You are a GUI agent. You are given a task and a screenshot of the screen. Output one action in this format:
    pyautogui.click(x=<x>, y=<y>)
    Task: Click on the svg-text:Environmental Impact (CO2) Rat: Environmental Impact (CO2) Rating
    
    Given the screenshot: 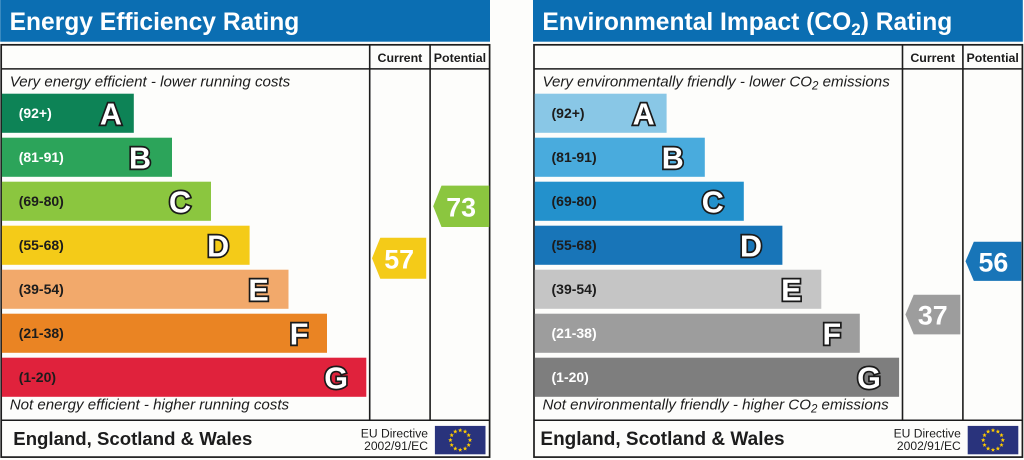 What is the action you would take?
    pyautogui.click(x=747, y=24)
    